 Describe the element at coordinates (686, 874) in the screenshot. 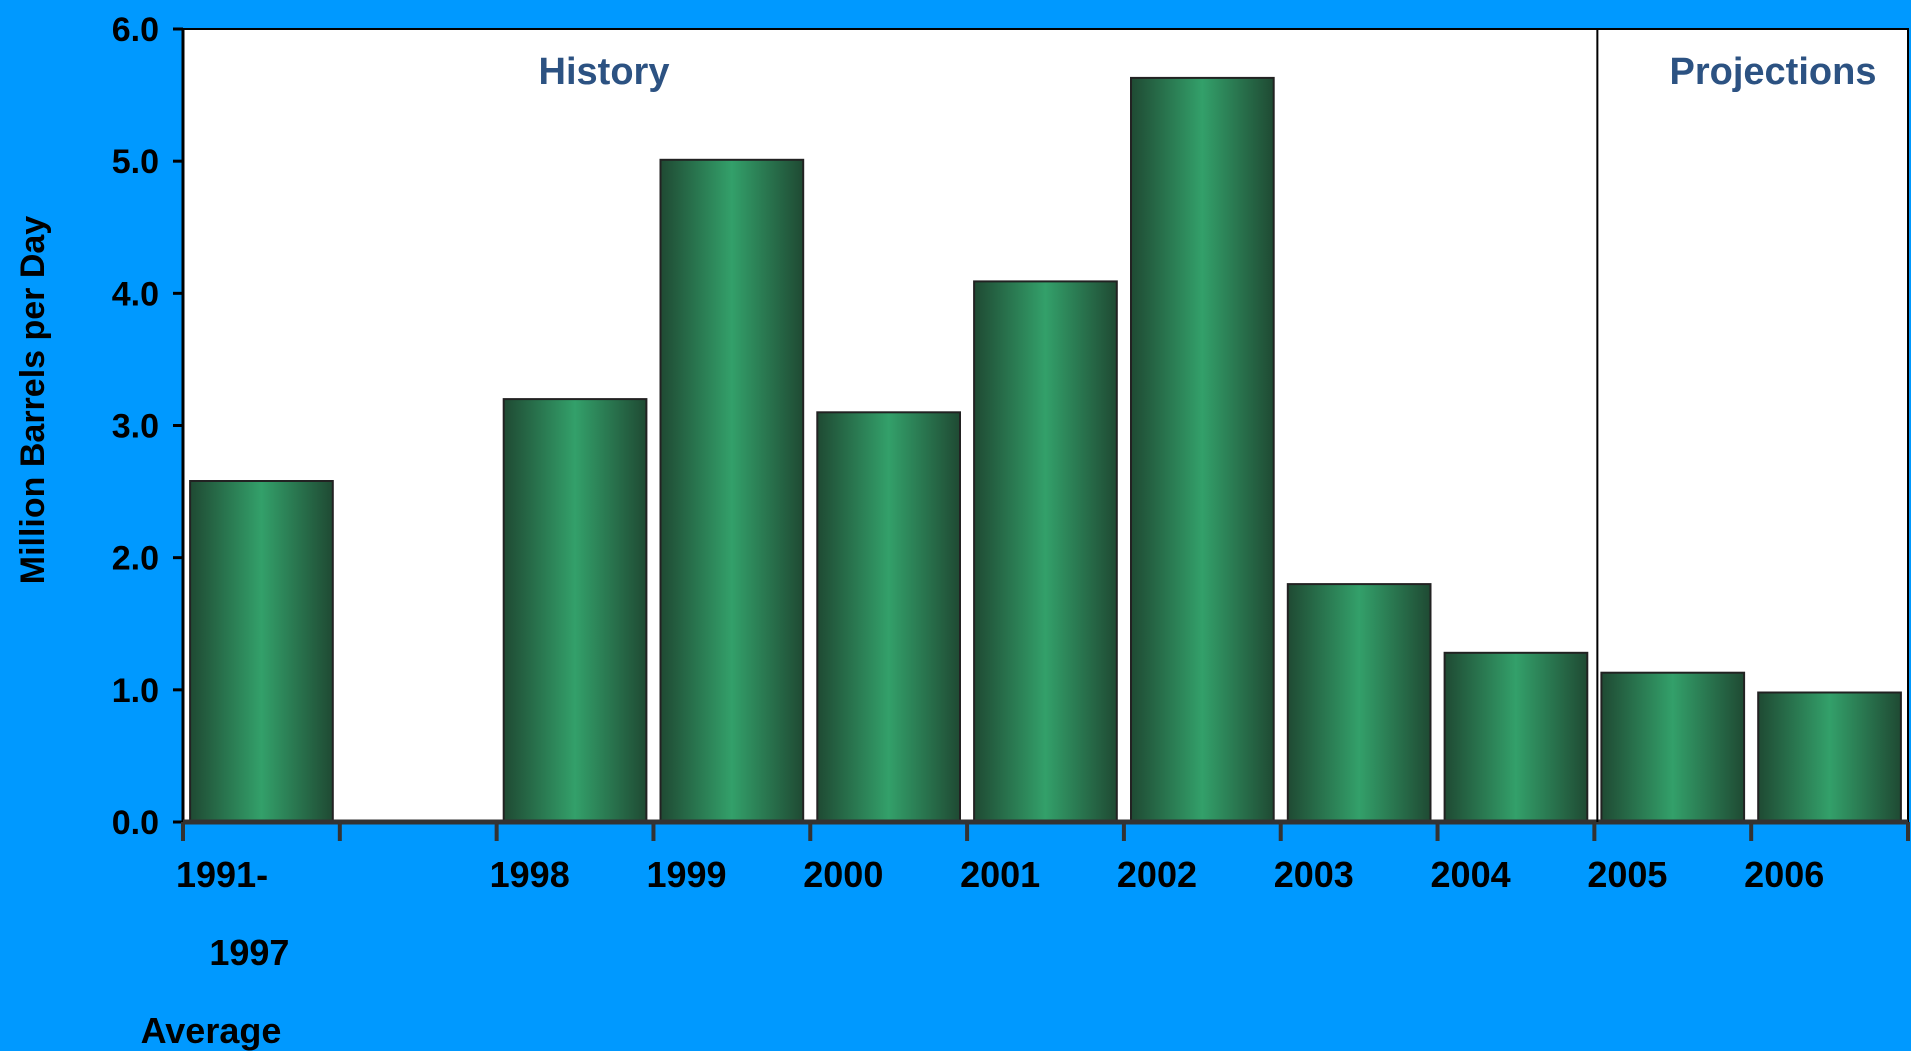

I see `x-tick-label: 1999` at that location.